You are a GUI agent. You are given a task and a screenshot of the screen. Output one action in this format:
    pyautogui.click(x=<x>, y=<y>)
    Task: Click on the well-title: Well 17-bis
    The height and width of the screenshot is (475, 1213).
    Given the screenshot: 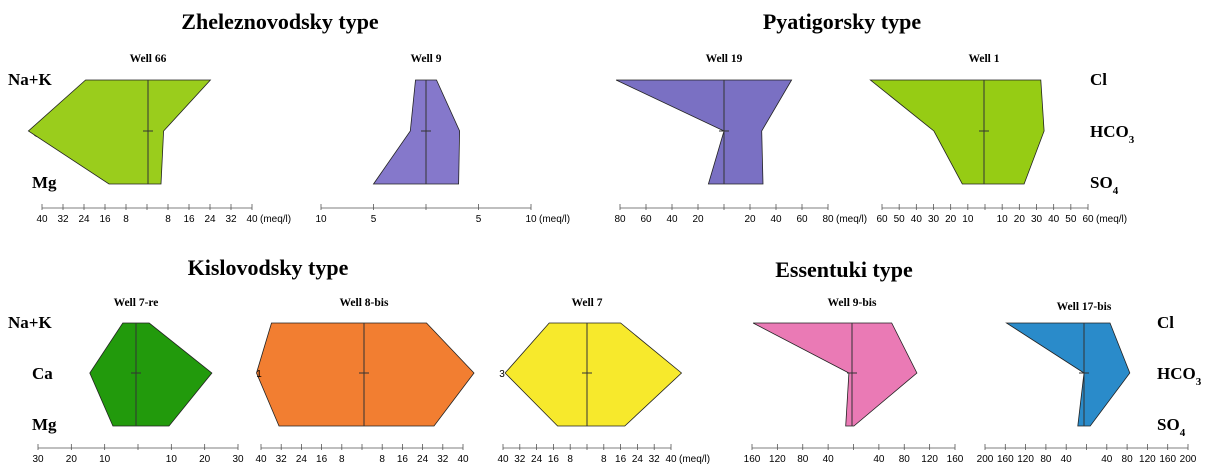 What is the action you would take?
    pyautogui.click(x=1084, y=307)
    